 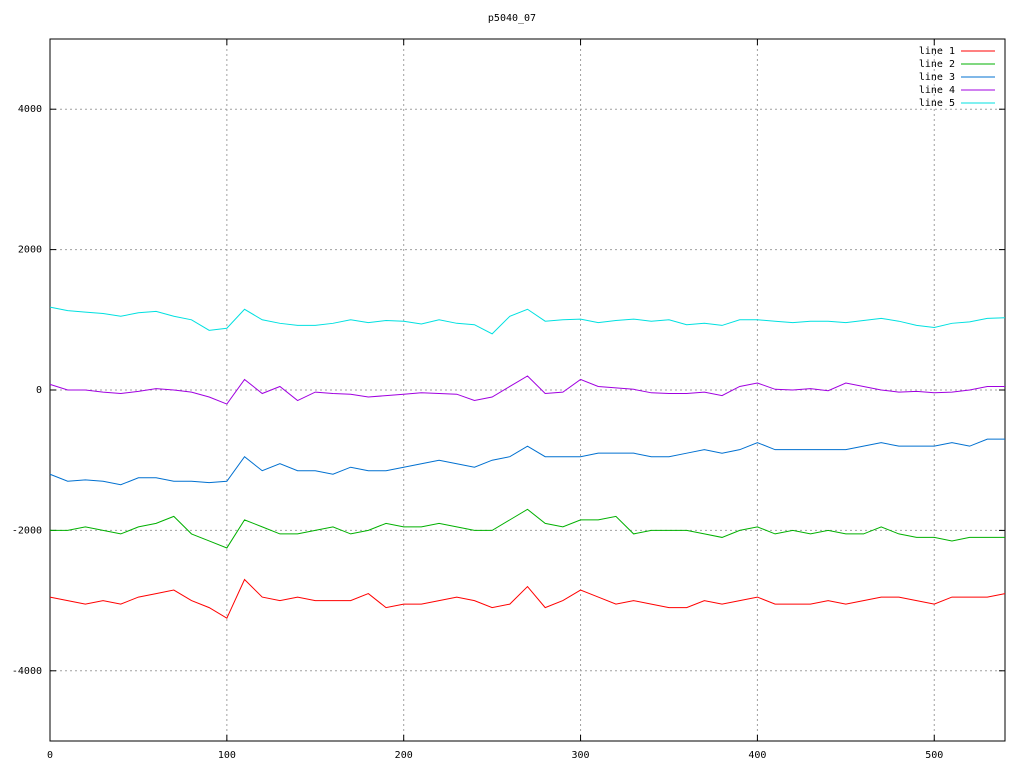 I want to click on y-tick-label: 2000, so click(x=30, y=250).